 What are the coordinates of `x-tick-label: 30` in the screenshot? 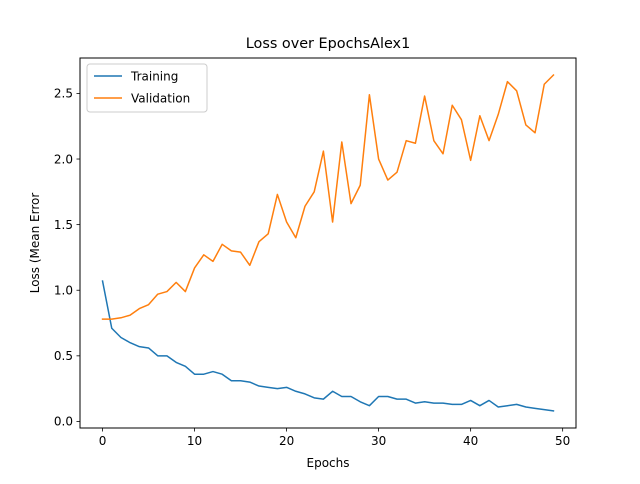 It's located at (378, 441).